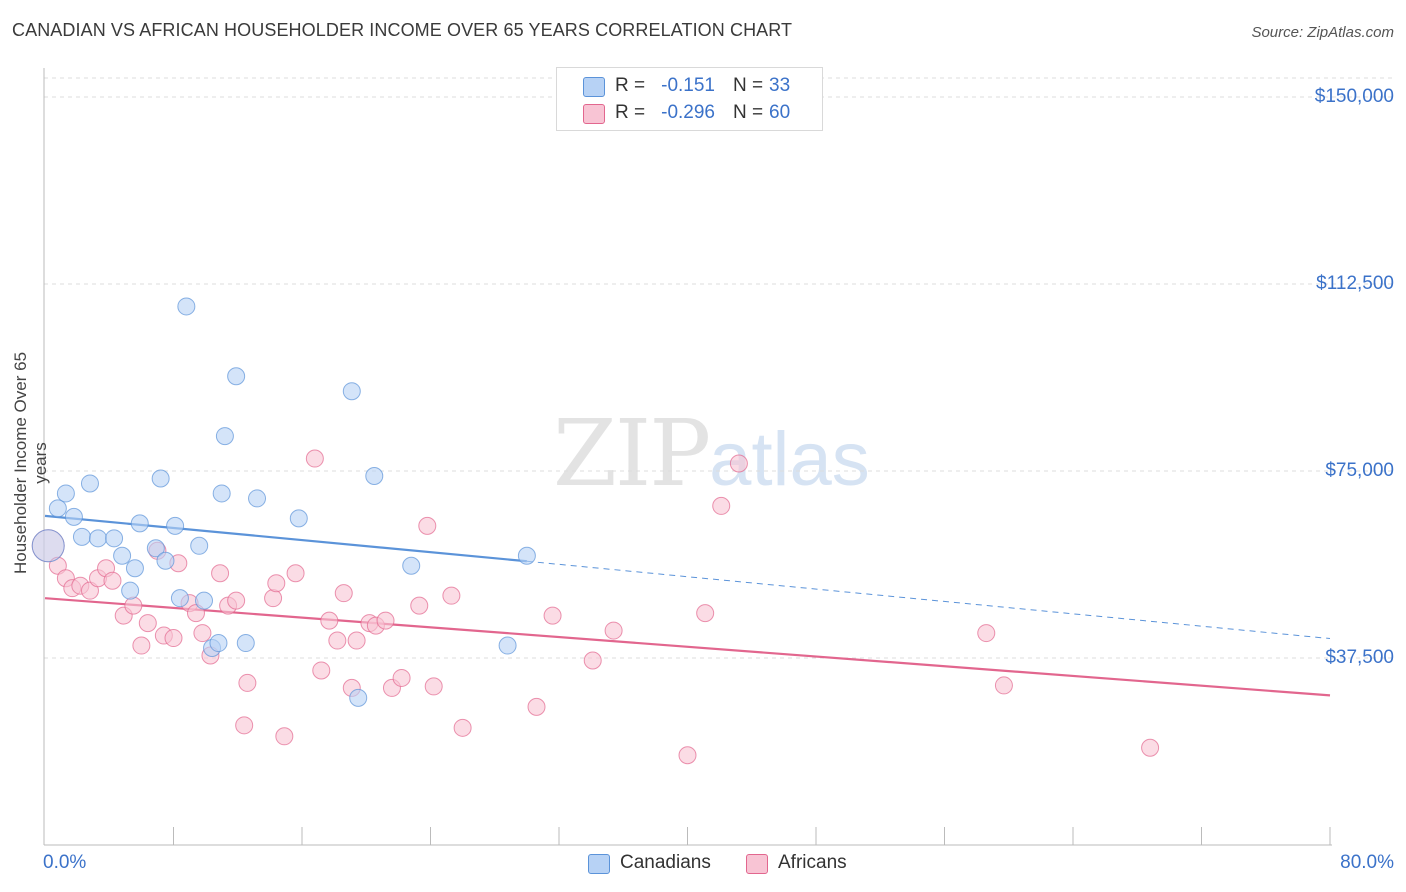  I want to click on legend-swatch-africans, so click(594, 114).